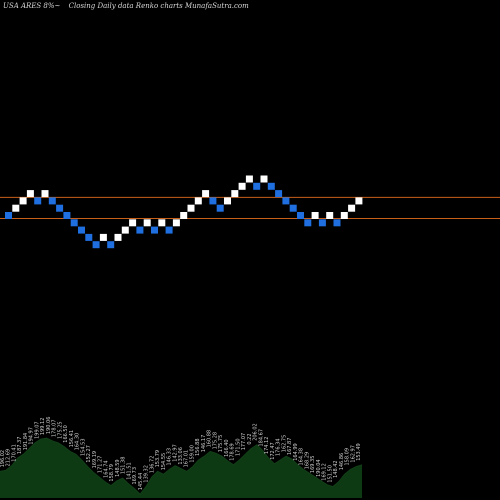 The height and width of the screenshot is (500, 500). What do you see at coordinates (9, 458) in the screenshot?
I see `volume-label: 212.69` at bounding box center [9, 458].